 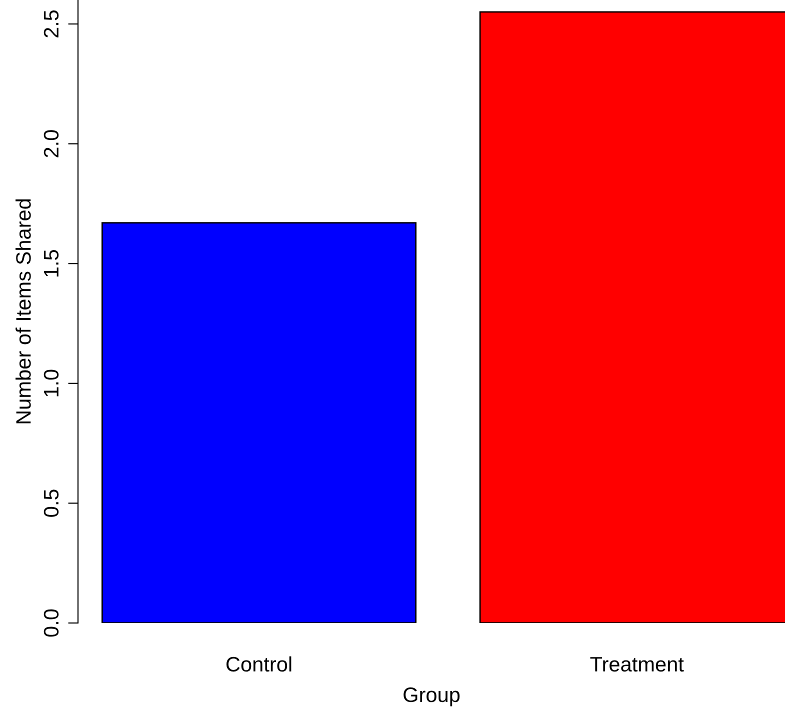 What do you see at coordinates (51, 623) in the screenshot?
I see `y-tick-label: 0.0` at bounding box center [51, 623].